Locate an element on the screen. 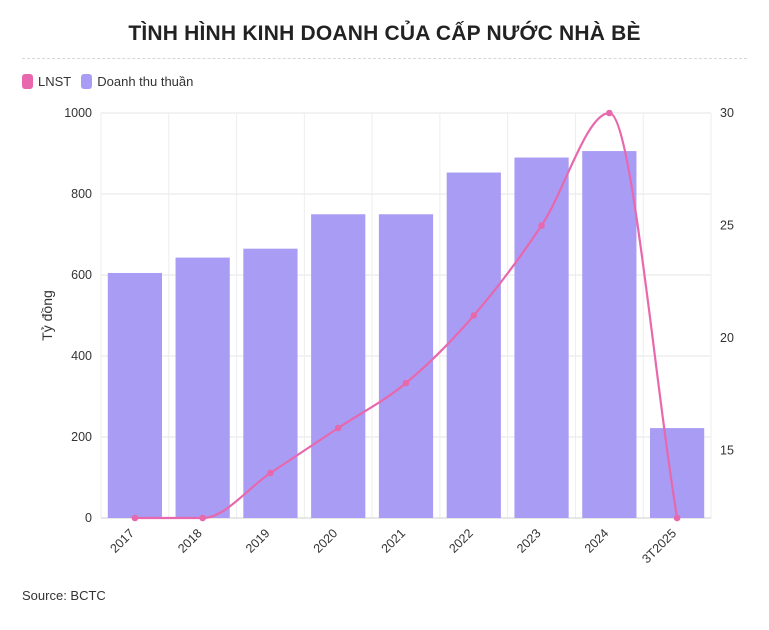 Image resolution: width=769 pixels, height=630 pixels. y-tick-label: 200 is located at coordinates (81, 437).